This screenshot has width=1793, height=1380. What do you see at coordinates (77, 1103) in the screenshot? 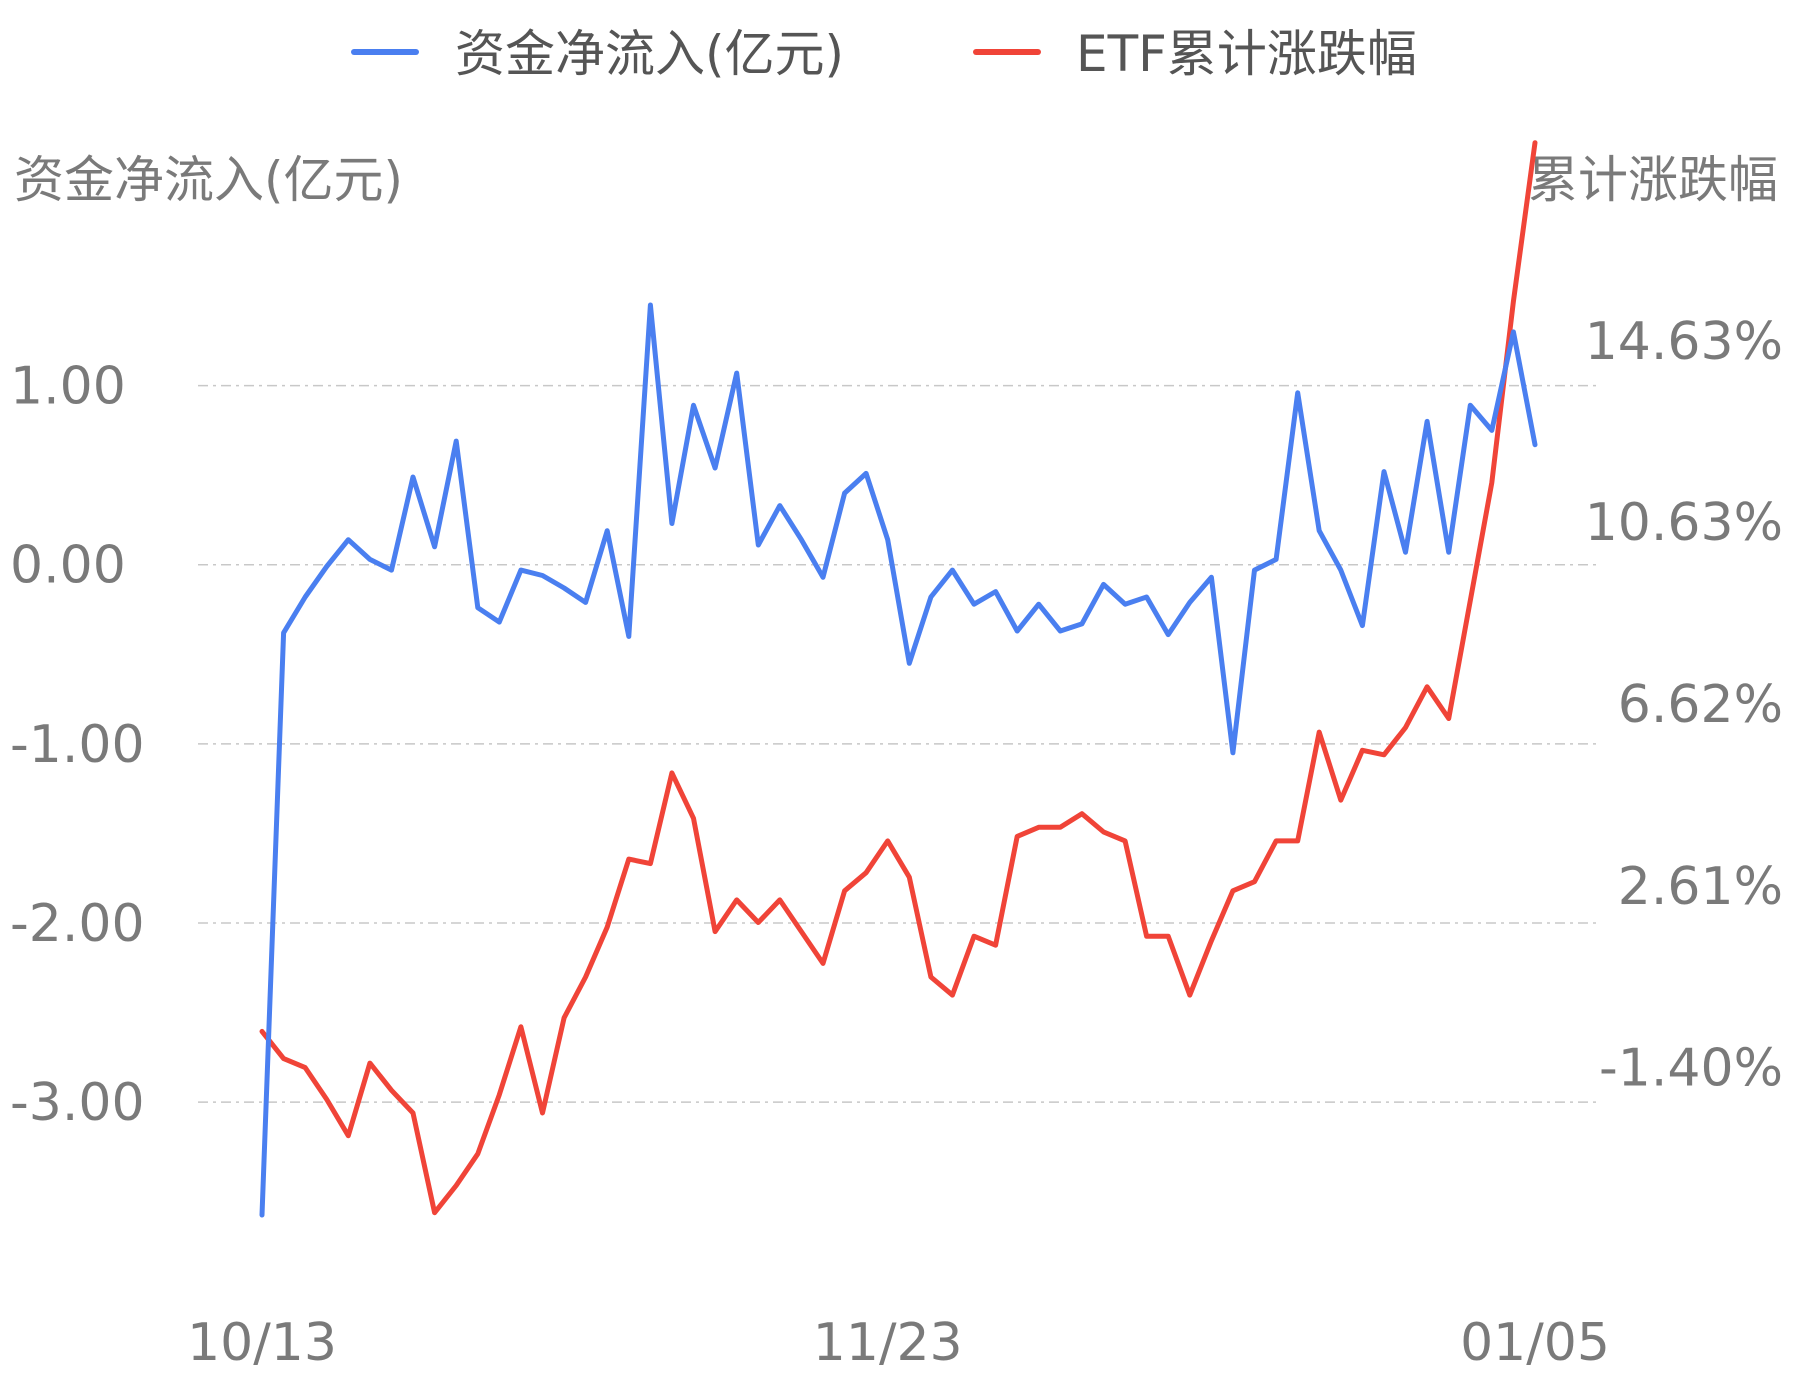
I see `left-tick-label: -3.00` at bounding box center [77, 1103].